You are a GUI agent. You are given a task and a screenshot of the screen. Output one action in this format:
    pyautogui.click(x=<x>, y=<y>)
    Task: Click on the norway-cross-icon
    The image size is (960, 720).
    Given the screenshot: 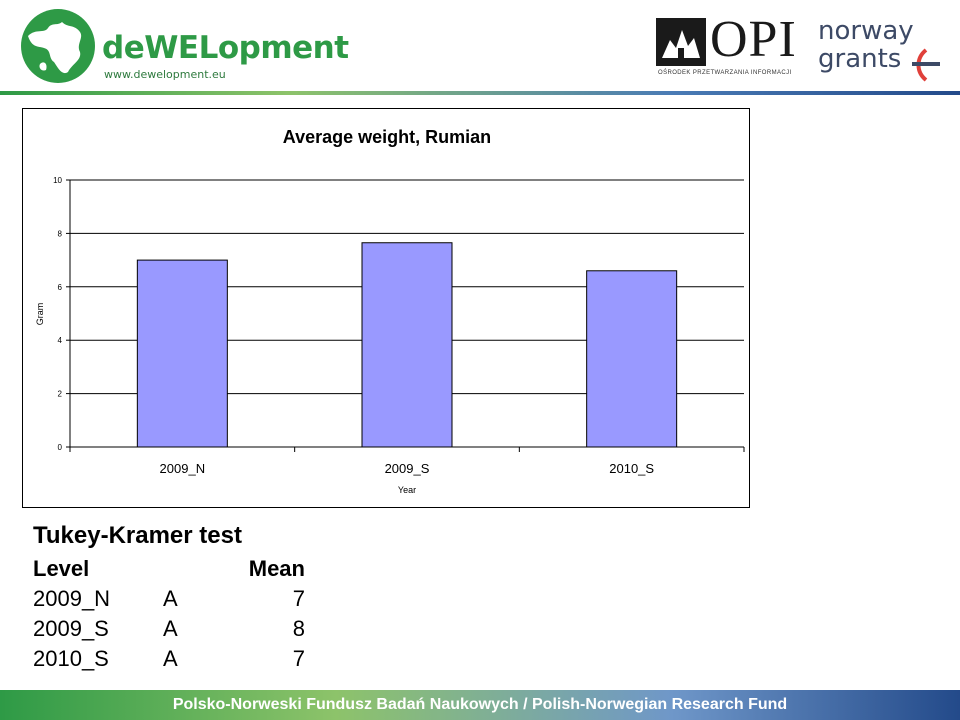 What is the action you would take?
    pyautogui.click(x=926, y=65)
    